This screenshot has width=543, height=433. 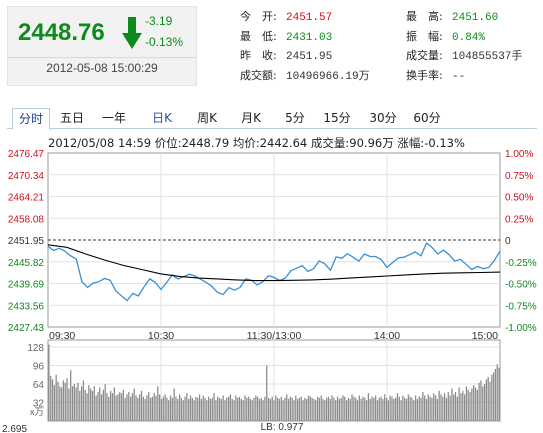 What do you see at coordinates (521, 328) in the screenshot?
I see `y-right-tick-label: -1.00%` at bounding box center [521, 328].